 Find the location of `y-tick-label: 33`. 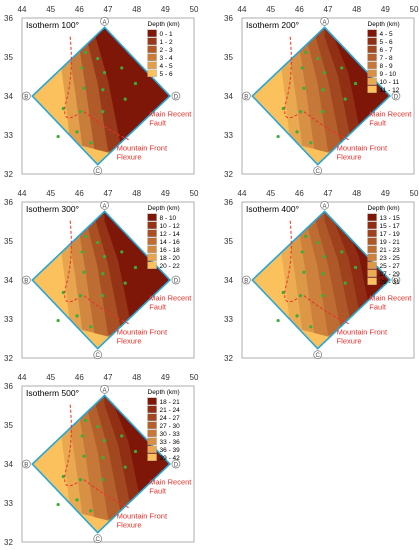

y-tick-label: 33 is located at coordinates (228, 135).